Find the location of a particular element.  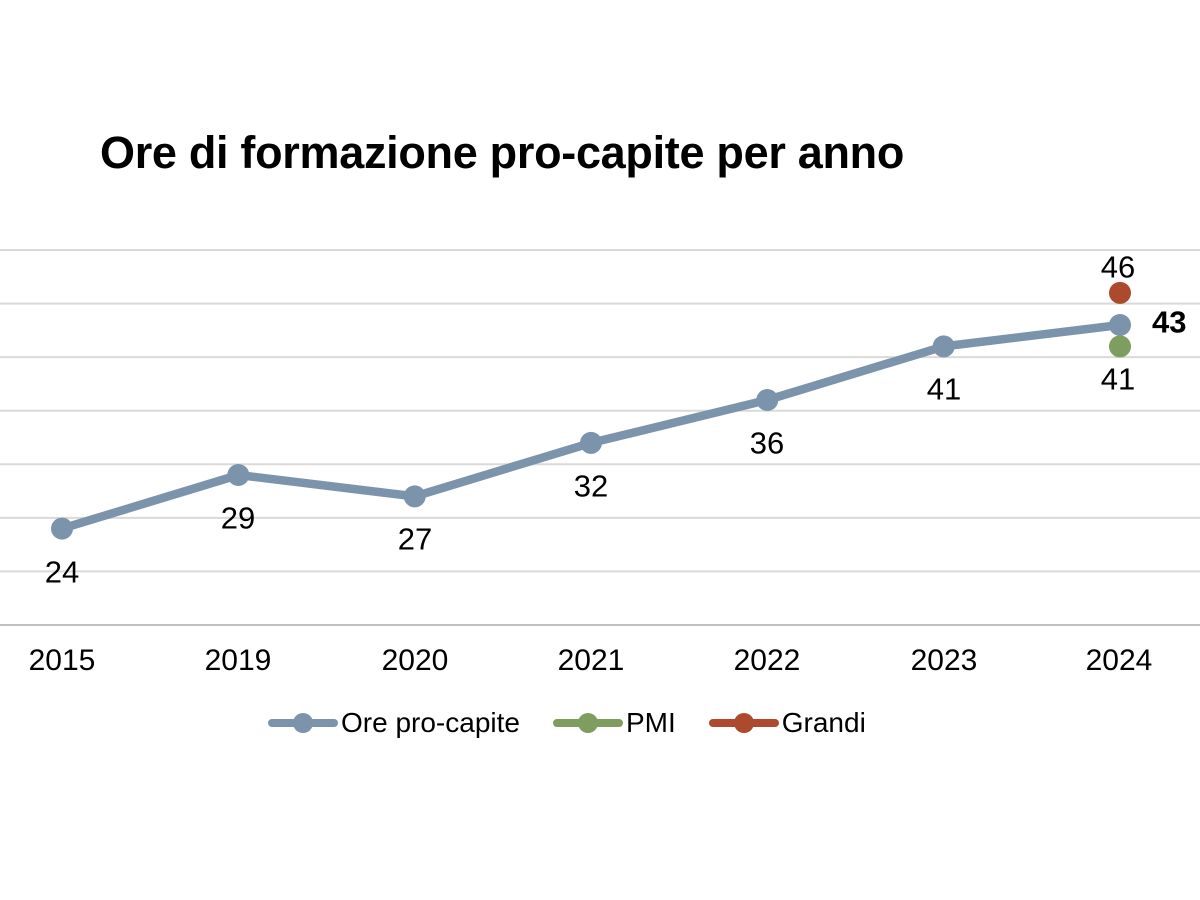

data-label-2019: 29 is located at coordinates (238, 518).